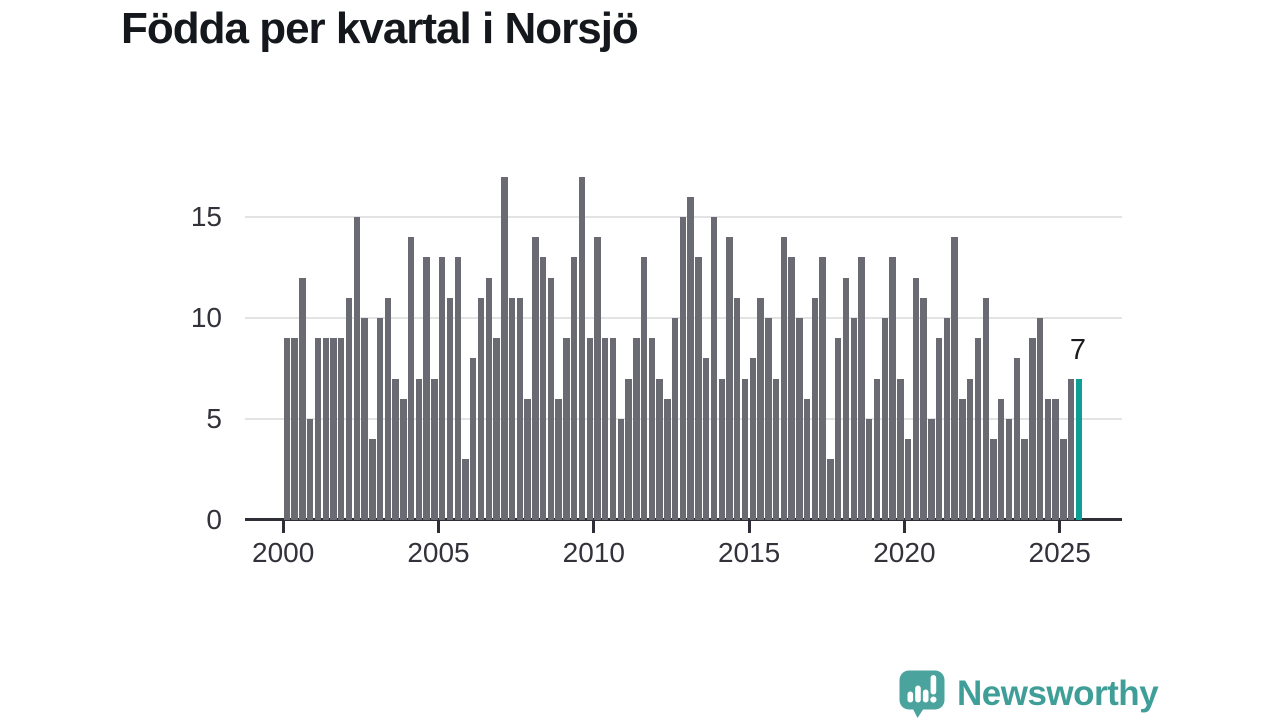 Image resolution: width=1280 pixels, height=720 pixels. Describe the element at coordinates (206, 216) in the screenshot. I see `y-axis-label: 15` at that location.